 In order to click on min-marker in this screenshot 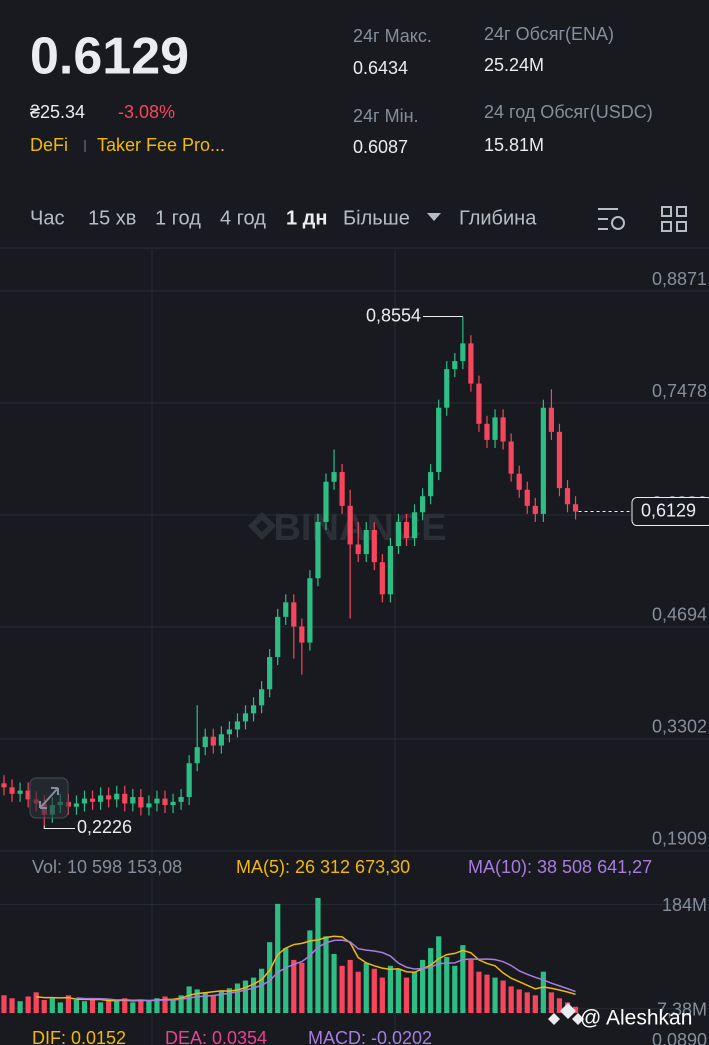, I will do `click(59, 827)`.